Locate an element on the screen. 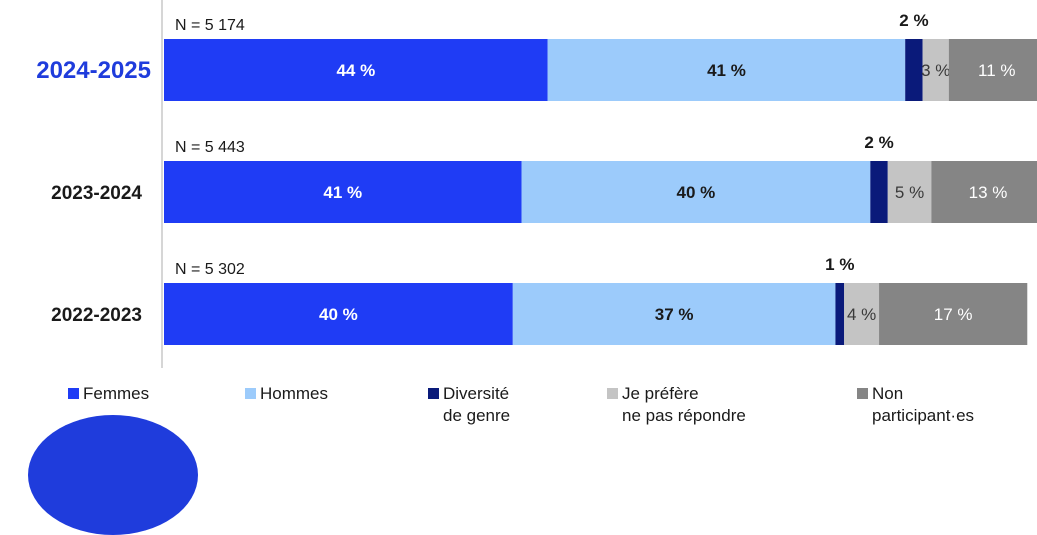  data-label-diversite-de-genre-2023-2024: 2 % is located at coordinates (878, 142).